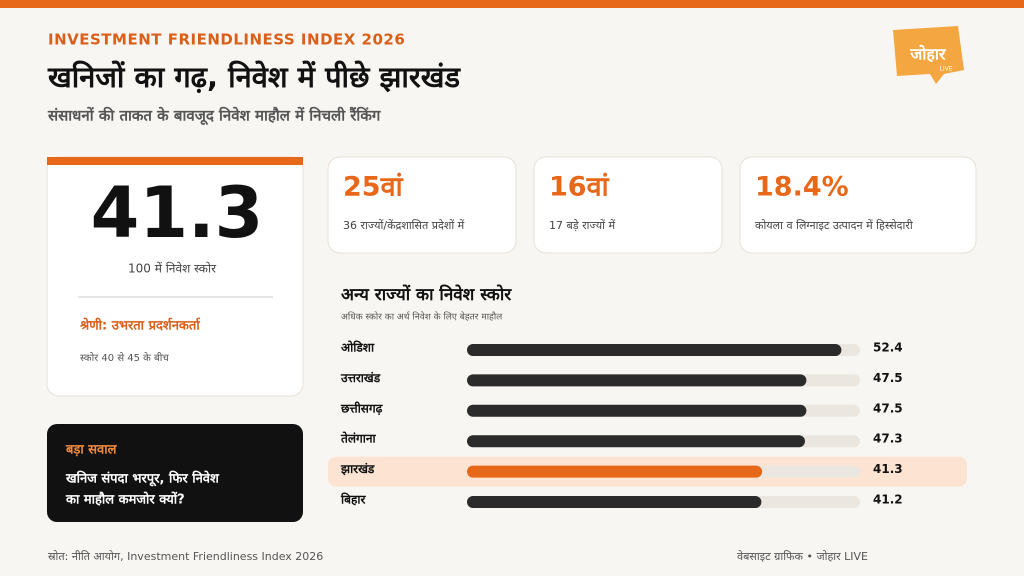  I want to click on headline: खनिजों का गढ़, निवेश में पीछे झारखंड, so click(254, 77).